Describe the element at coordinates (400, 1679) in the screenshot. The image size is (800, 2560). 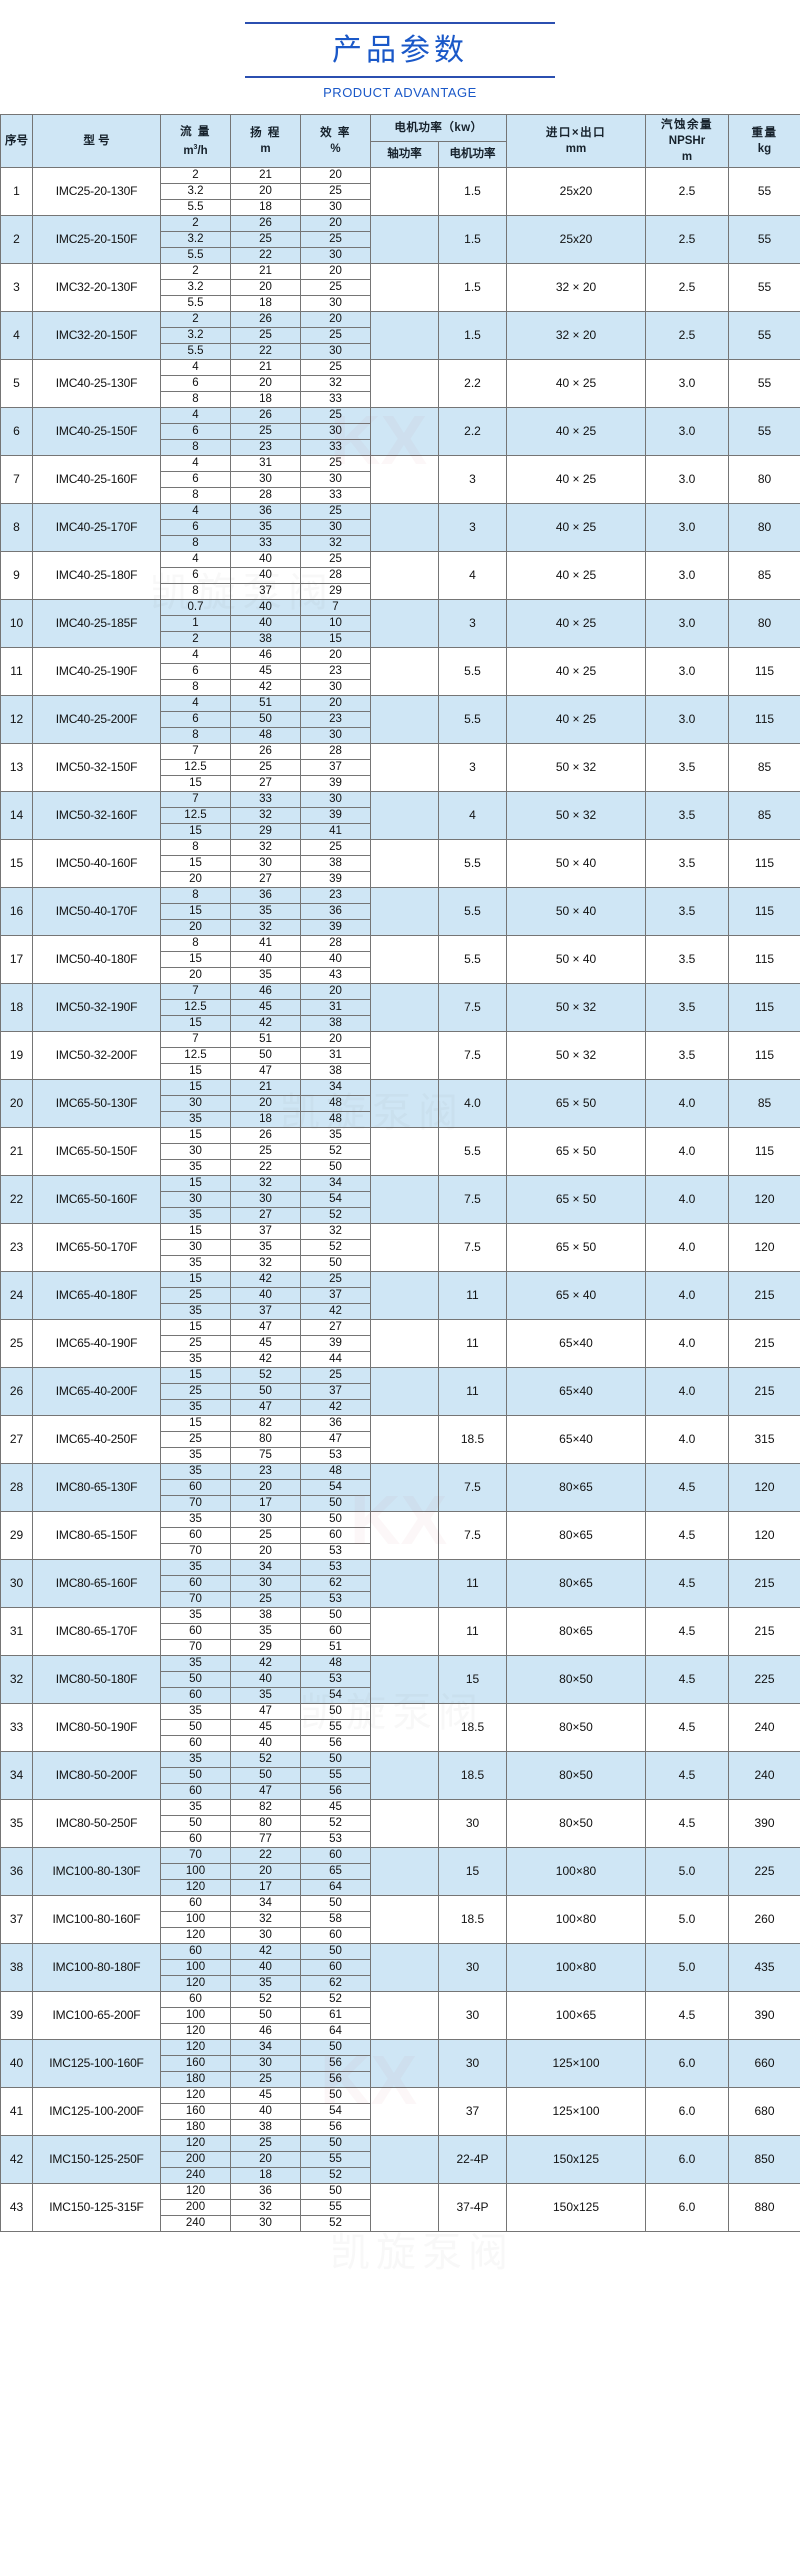
I see `table-row: 32 IMC80-50-180F 35 42 48 15 80×50 4.5 225` at that location.